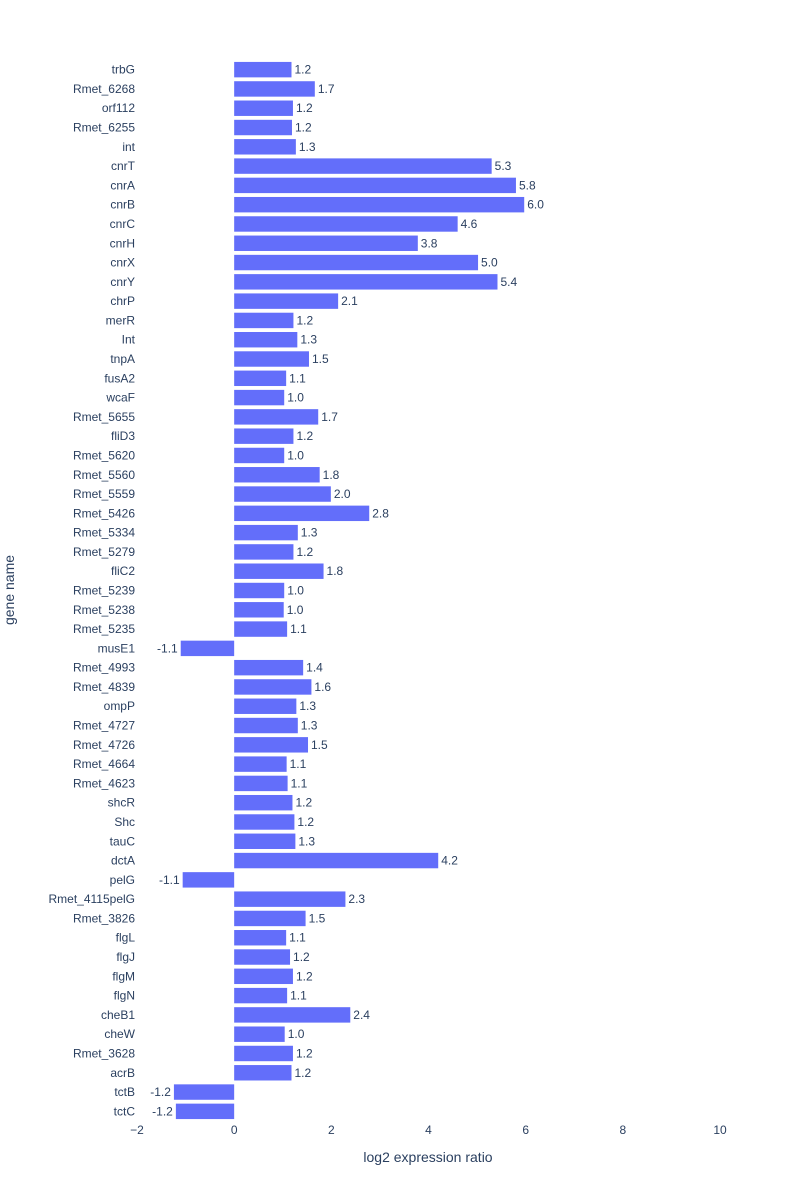 This screenshot has width=800, height=1200. Describe the element at coordinates (449, 861) in the screenshot. I see `bar-value-label: 4.2` at that location.